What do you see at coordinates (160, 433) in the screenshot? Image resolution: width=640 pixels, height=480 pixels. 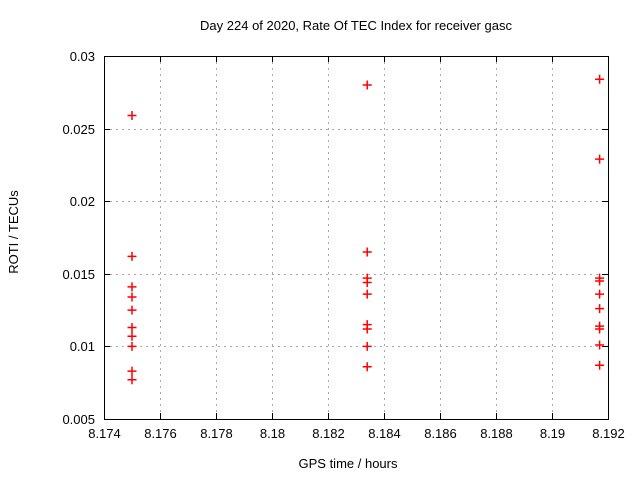 I see `x-tick-label: 8.176` at bounding box center [160, 433].